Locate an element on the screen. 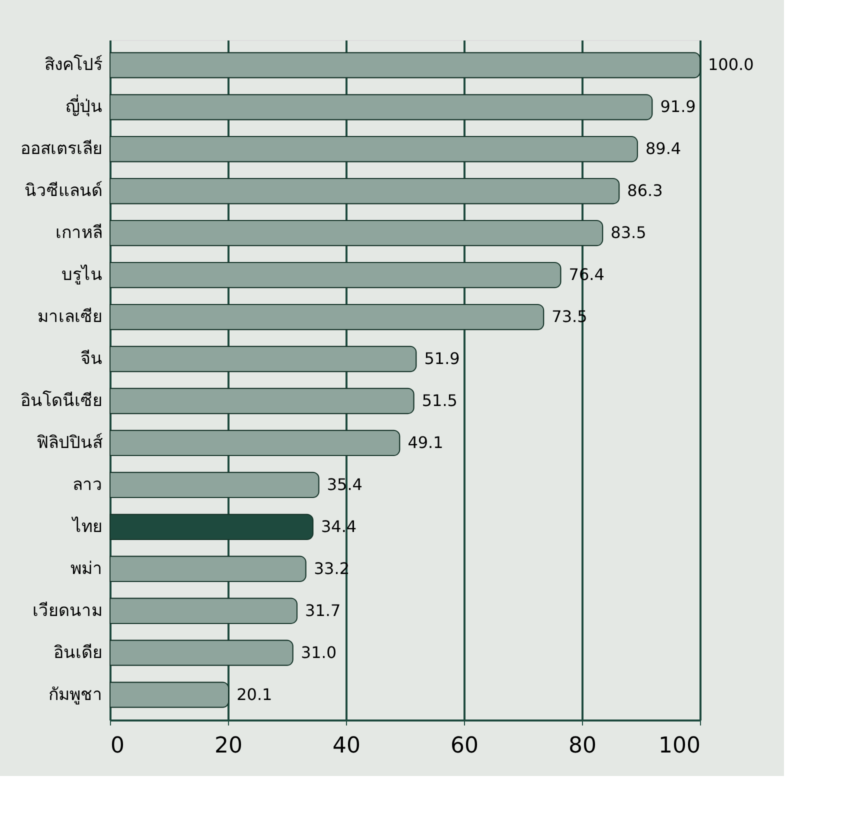  y-tick-label: สิงคโปร์ is located at coordinates (73, 65).